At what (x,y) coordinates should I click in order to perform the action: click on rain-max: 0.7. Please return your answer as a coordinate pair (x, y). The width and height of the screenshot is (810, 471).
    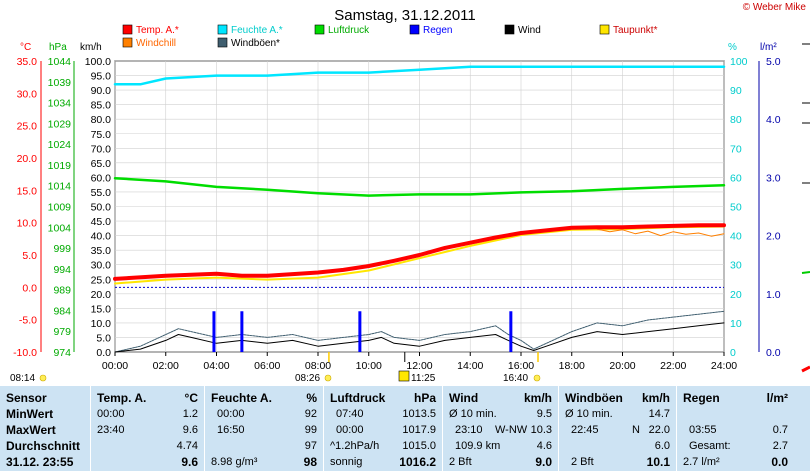
    Looking at the image, I should click on (780, 430).